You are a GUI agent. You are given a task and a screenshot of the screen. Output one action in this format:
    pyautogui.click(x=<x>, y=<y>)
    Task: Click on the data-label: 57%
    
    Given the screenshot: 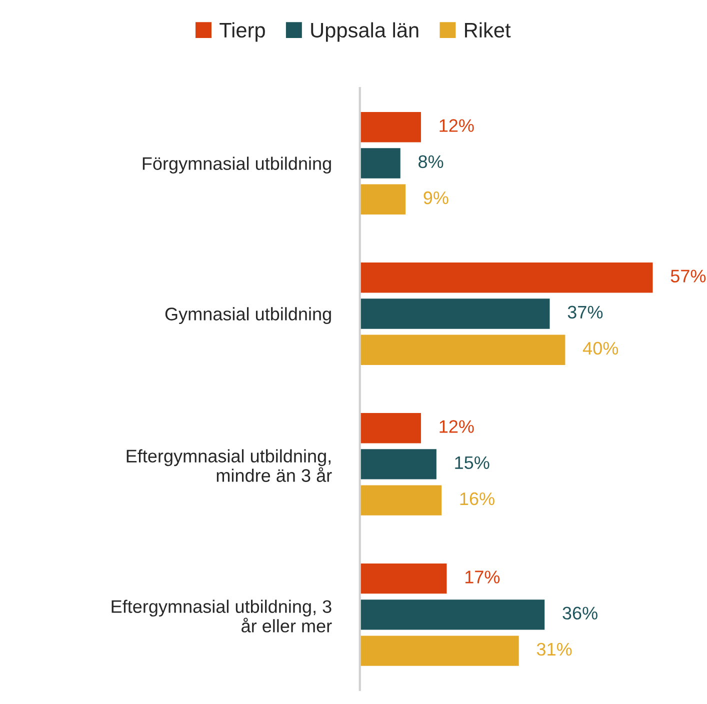 What is the action you would take?
    pyautogui.click(x=688, y=276)
    